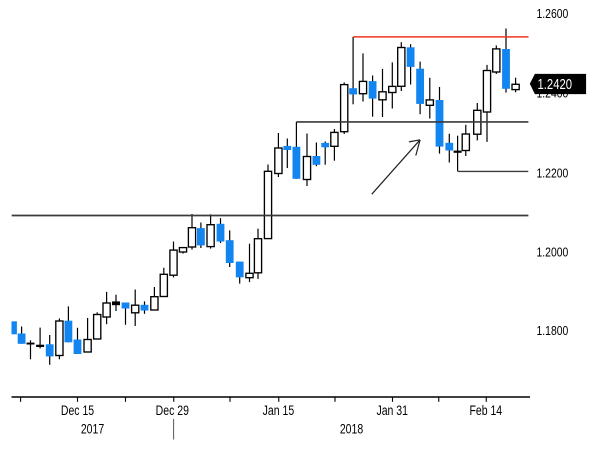 The height and width of the screenshot is (453, 600). Describe the element at coordinates (279, 411) in the screenshot. I see `svg-text: Jan 15` at that location.